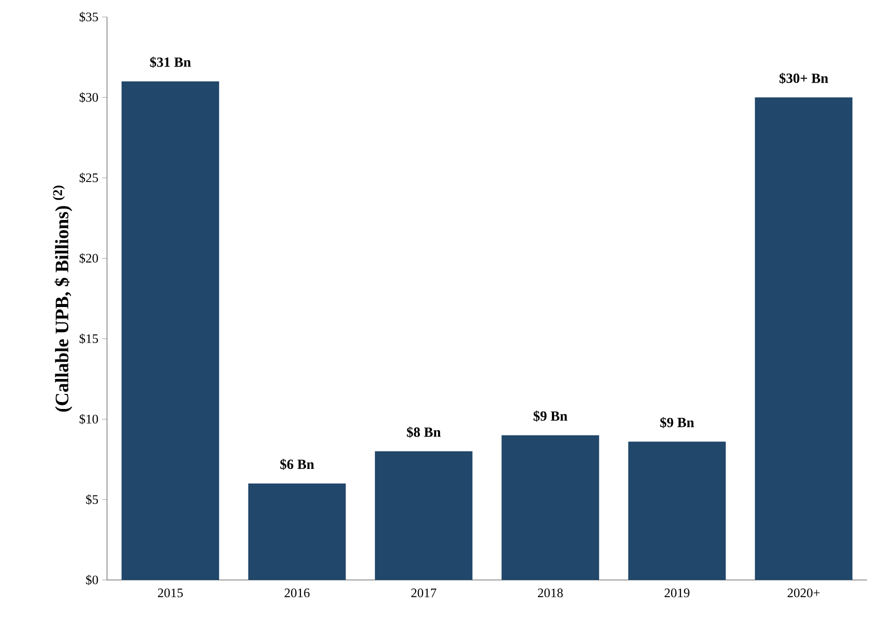 The height and width of the screenshot is (621, 875). I want to click on y-axis-title: (Callable UPB, $ Billions) $^{(2)}$, so click(62, 299).